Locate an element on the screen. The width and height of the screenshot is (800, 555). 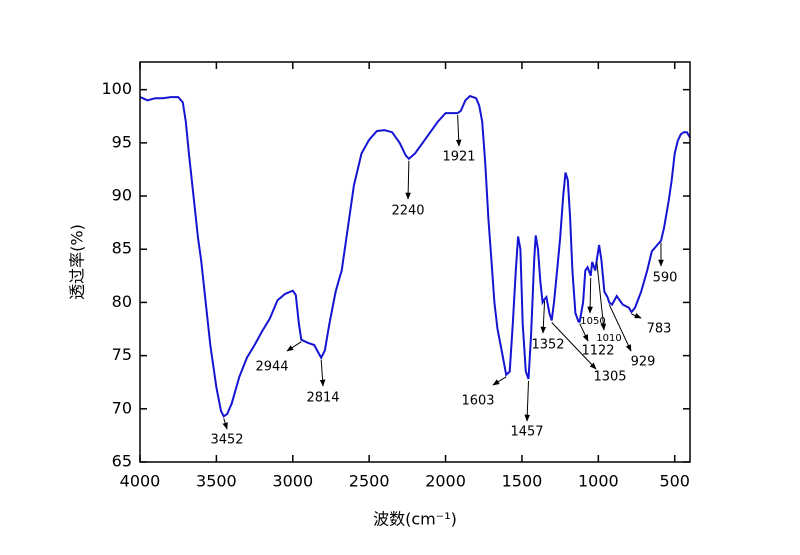
y-tick-label: 80 is located at coordinates (122, 301).